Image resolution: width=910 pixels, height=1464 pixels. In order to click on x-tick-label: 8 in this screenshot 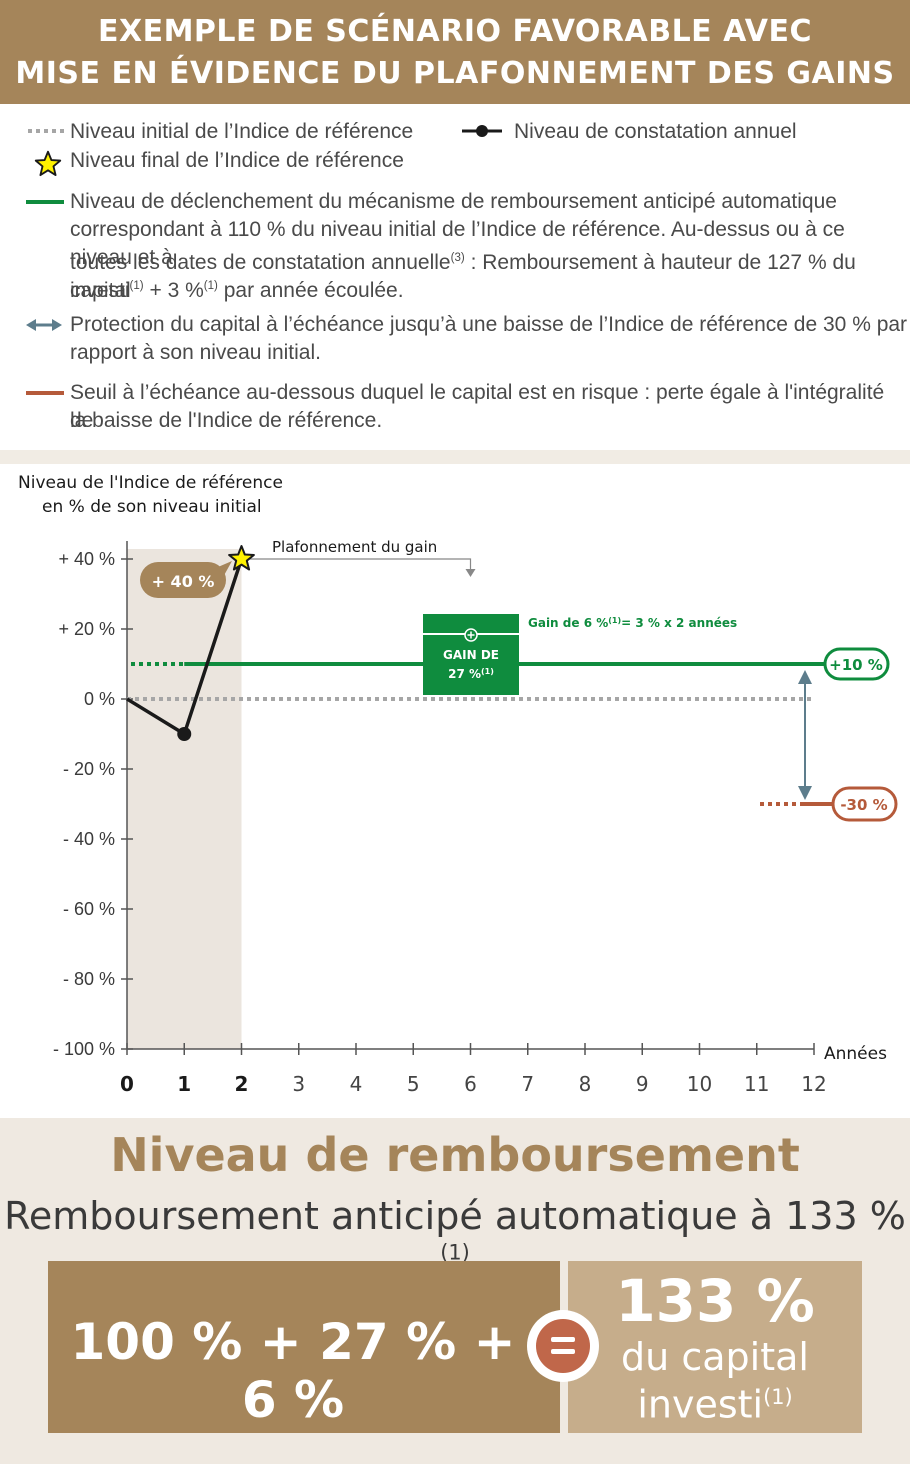, I will do `click(585, 1084)`.